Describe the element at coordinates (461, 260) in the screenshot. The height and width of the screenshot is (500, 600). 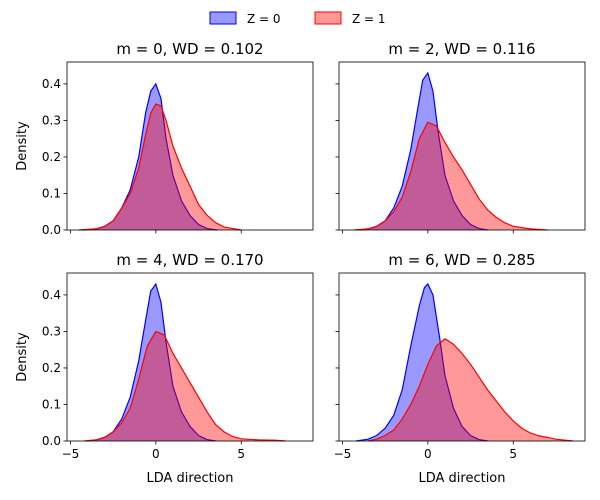
I see `panel-title: m = 6, WD = 0.285` at that location.